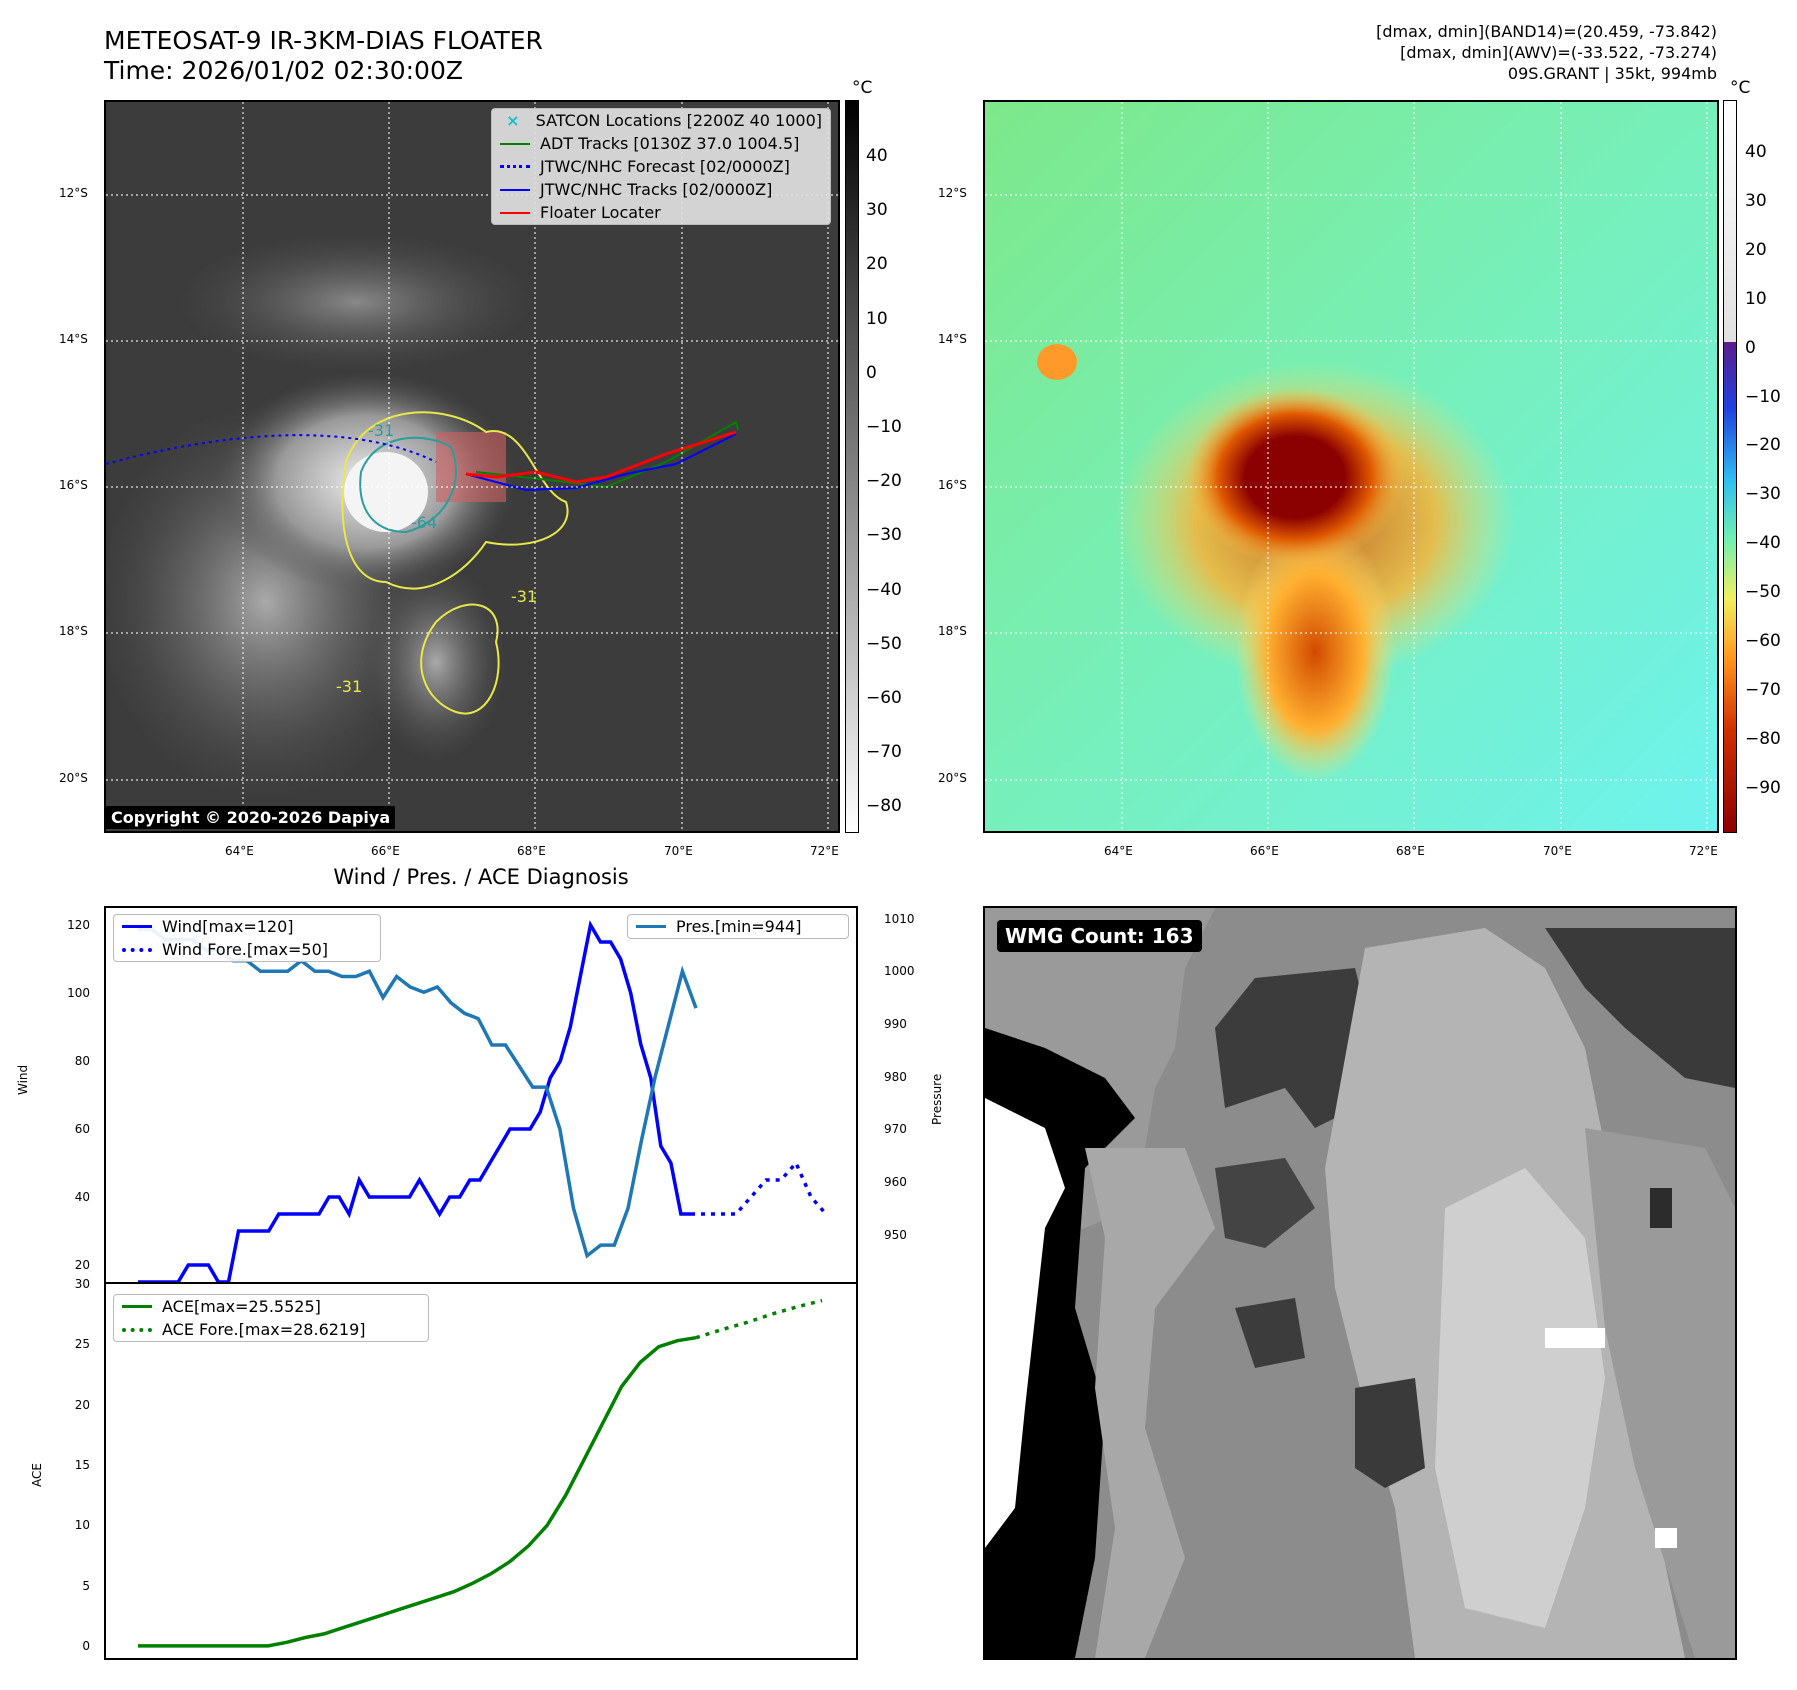 Image resolution: width=1797 pixels, height=1690 pixels. Describe the element at coordinates (1756, 152) in the screenshot. I see `colorbar-tick-label: 40` at that location.